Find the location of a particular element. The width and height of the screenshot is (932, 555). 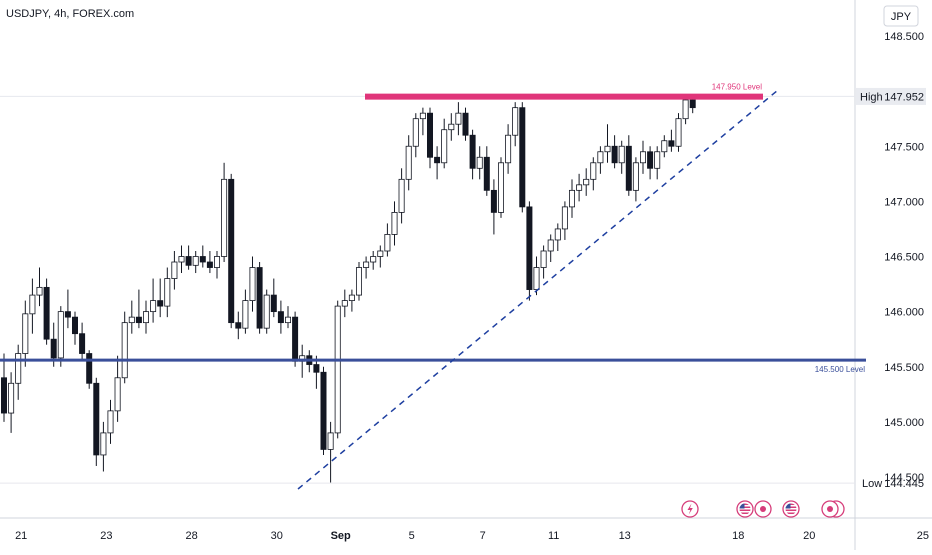

low-tag-value: 144.445 is located at coordinates (904, 484).